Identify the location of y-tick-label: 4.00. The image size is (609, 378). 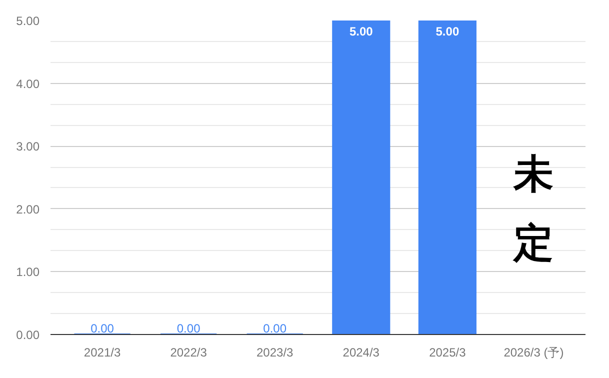
(28, 83).